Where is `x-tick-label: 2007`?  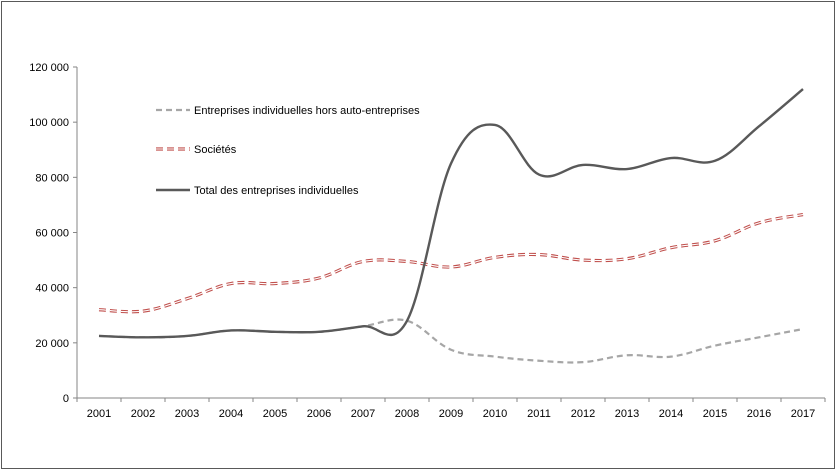 x-tick-label: 2007 is located at coordinates (363, 414).